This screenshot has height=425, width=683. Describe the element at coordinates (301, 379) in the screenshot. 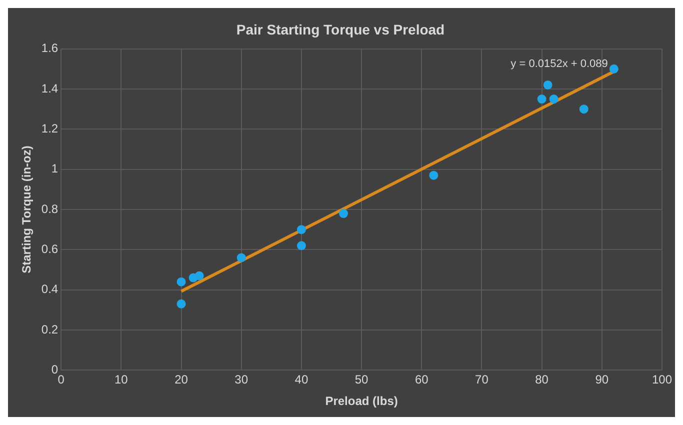

I see `x-tick-label: 40` at that location.